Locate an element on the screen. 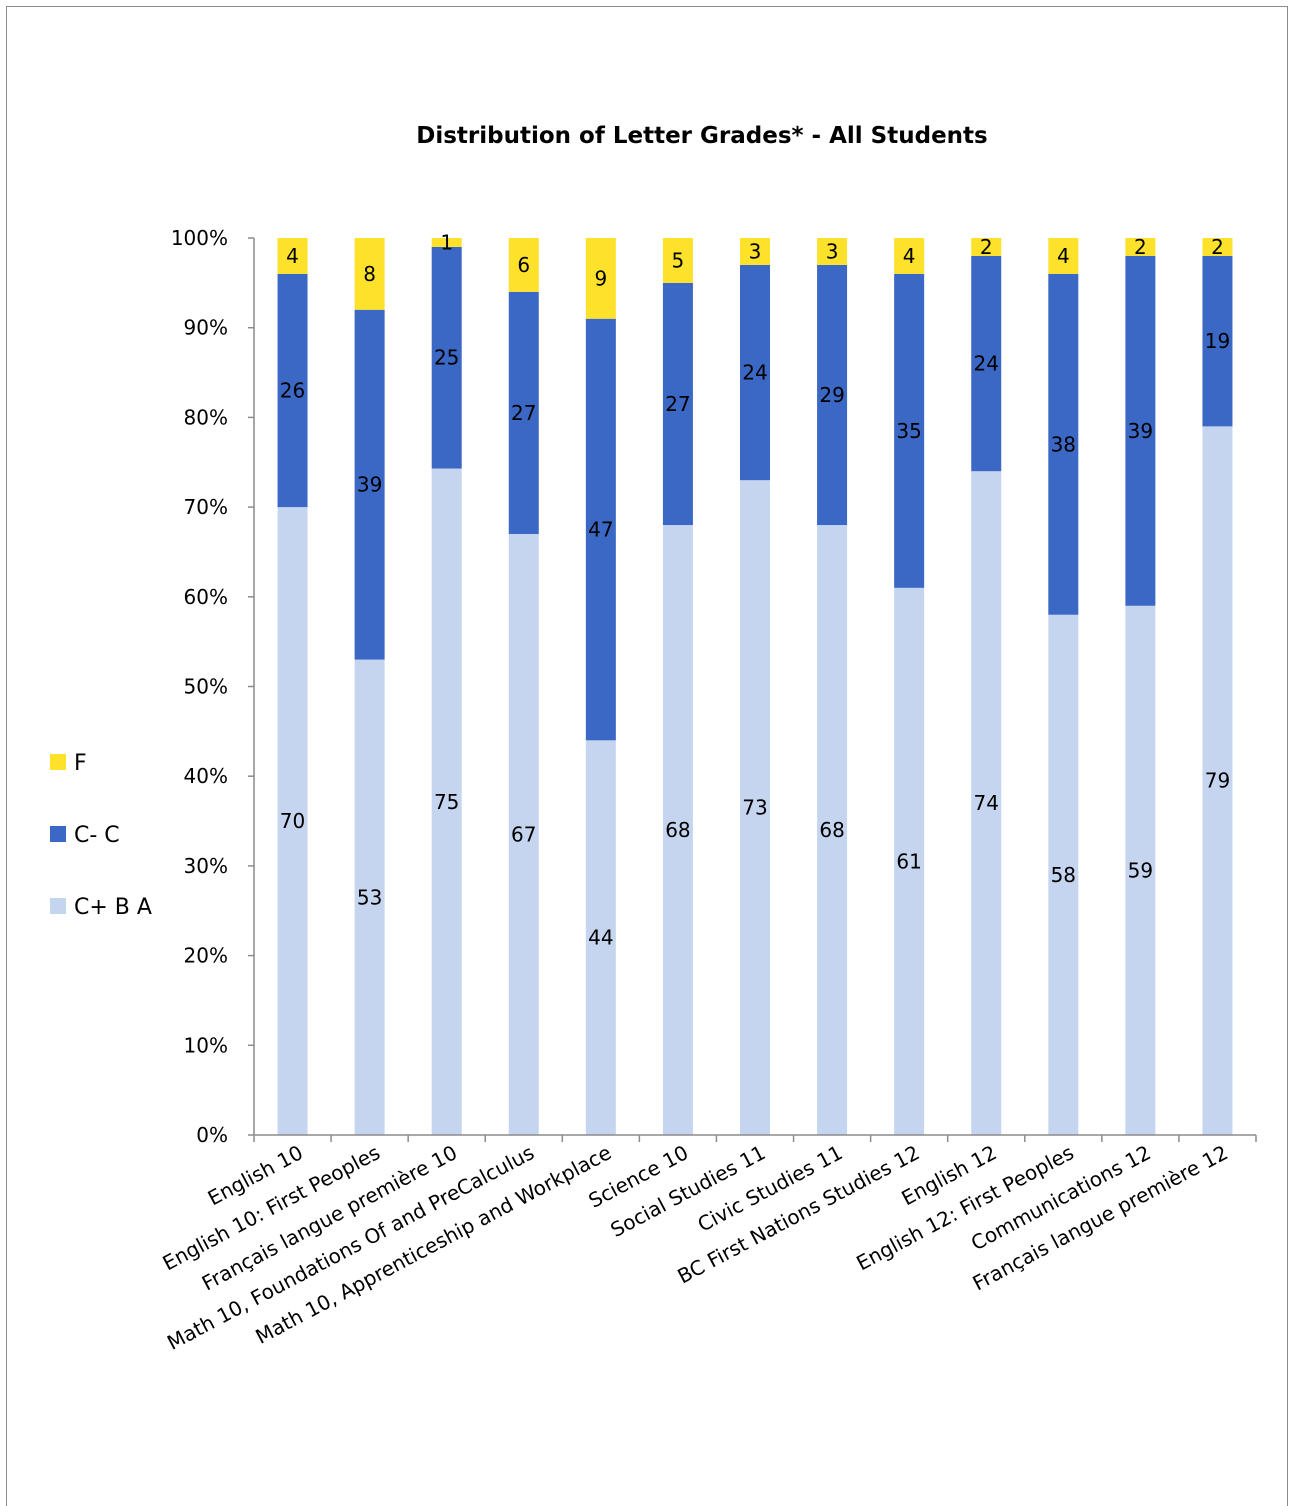 The height and width of the screenshot is (1506, 1290). data-label: 73 is located at coordinates (754, 808).